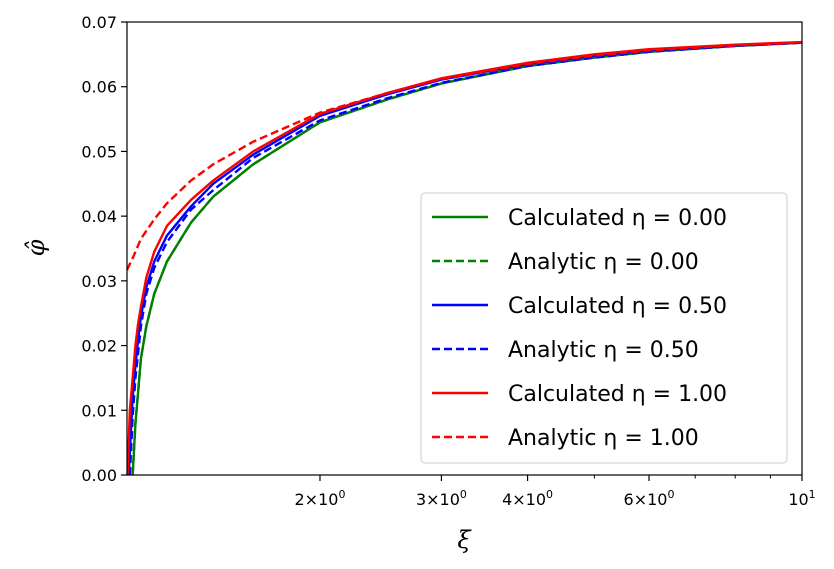 Image resolution: width=834 pixels, height=569 pixels. Describe the element at coordinates (99, 281) in the screenshot. I see `y-tick-label-3: 0.03` at that location.